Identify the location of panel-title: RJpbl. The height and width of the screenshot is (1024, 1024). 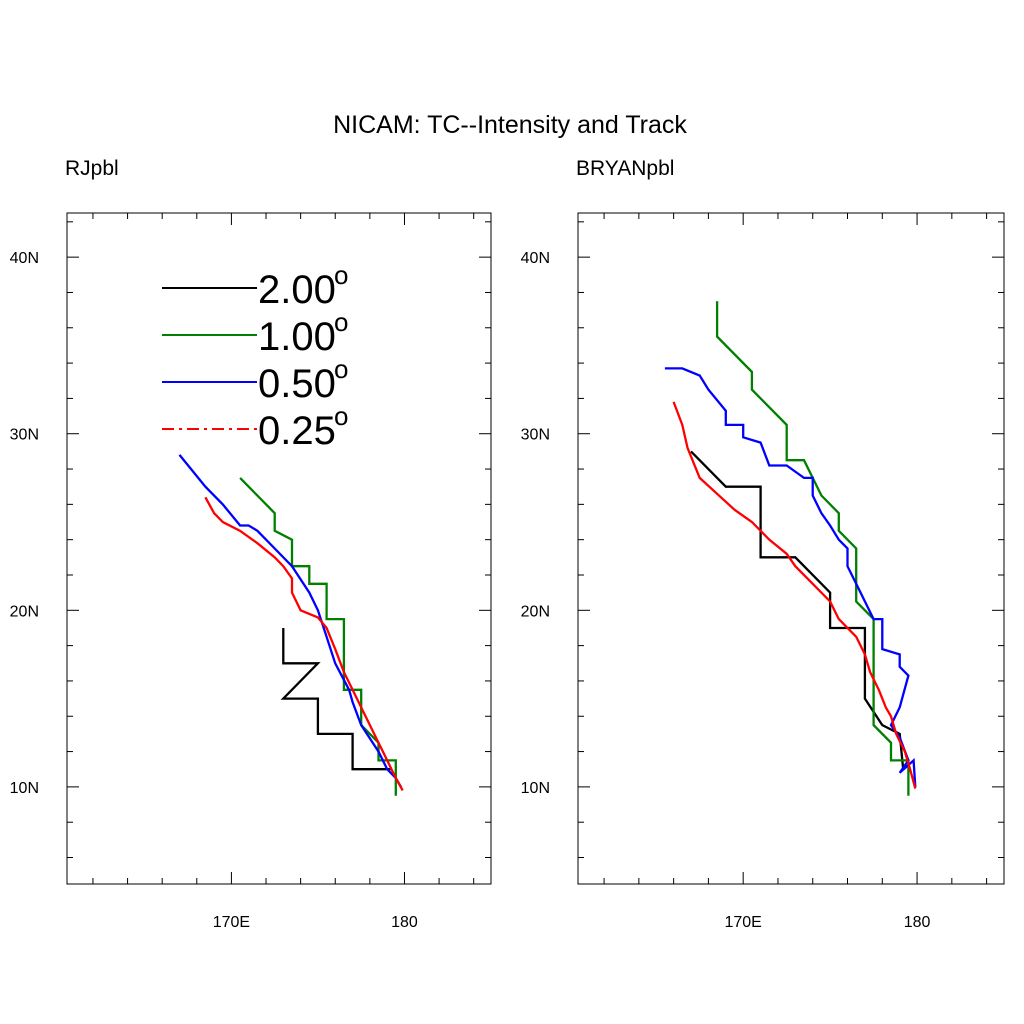
(92, 168).